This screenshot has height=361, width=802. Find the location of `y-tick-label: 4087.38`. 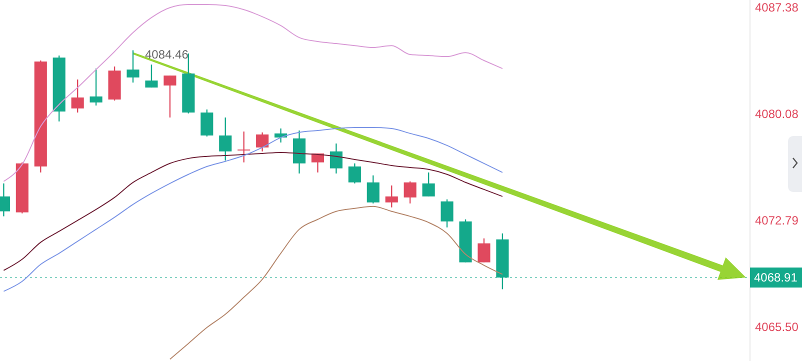

y-tick-label: 4087.38 is located at coordinates (777, 7).